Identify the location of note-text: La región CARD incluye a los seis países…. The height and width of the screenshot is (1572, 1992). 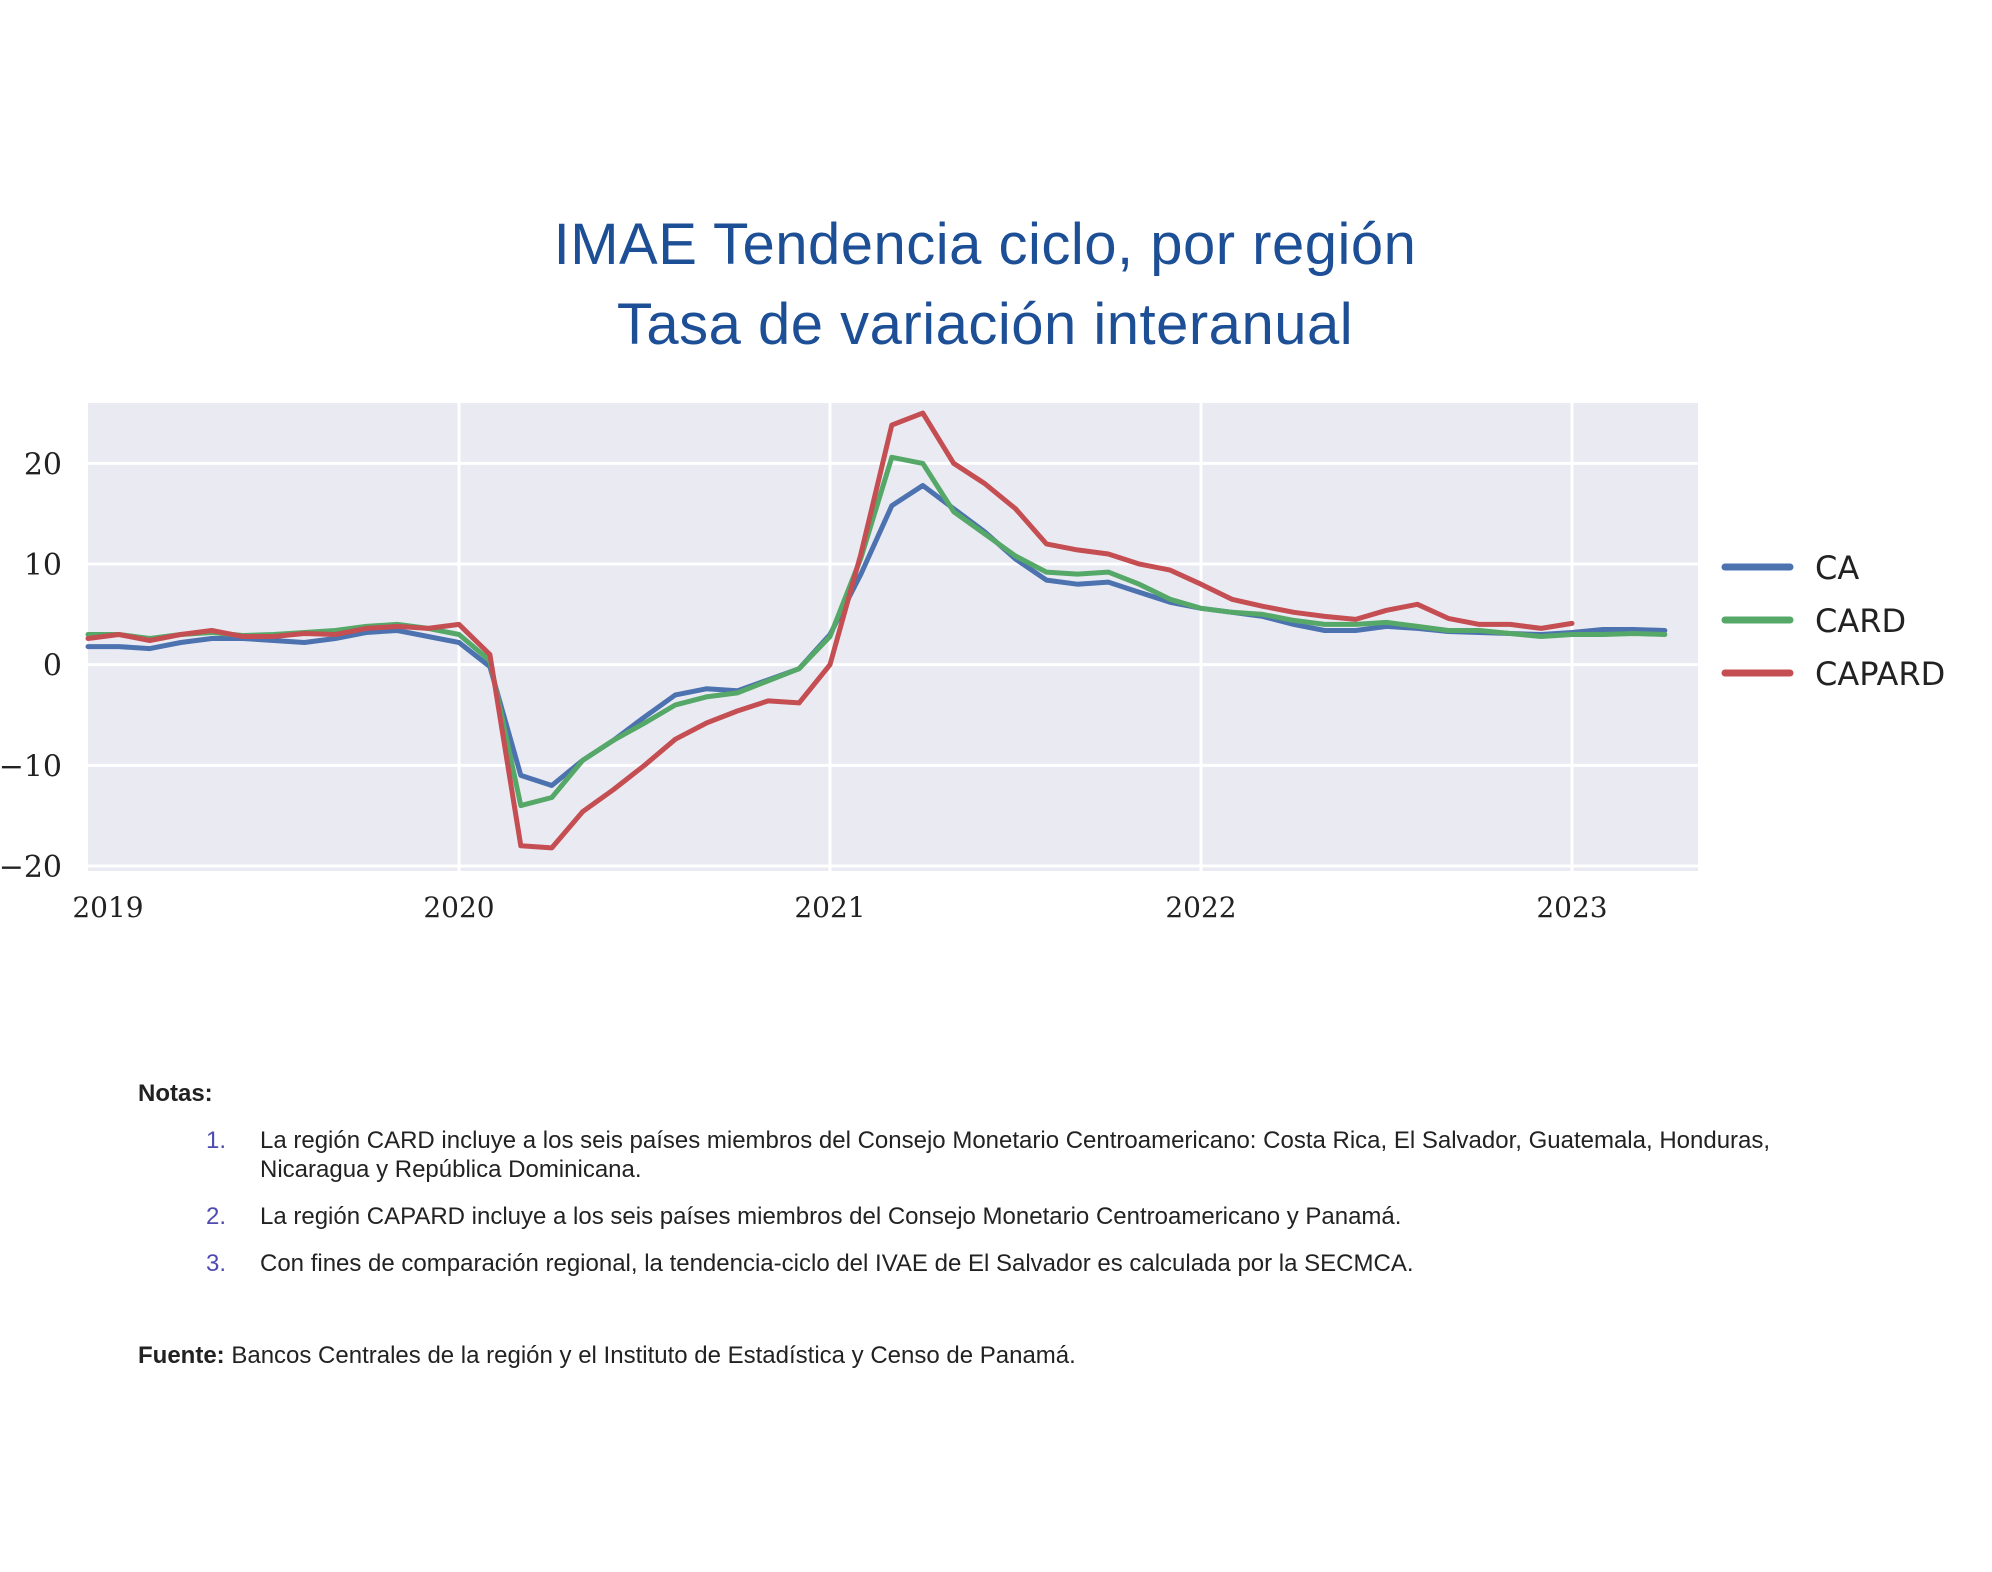
(1015, 1155).